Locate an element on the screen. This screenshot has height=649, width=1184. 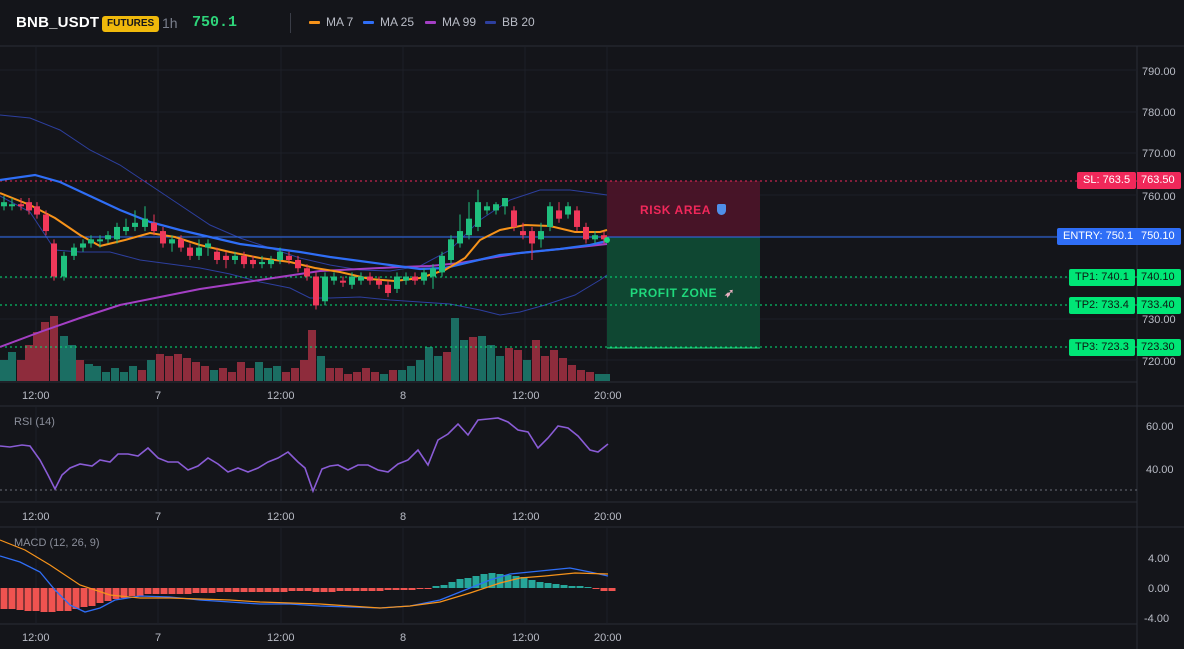
price-axis-label: 780.00 is located at coordinates (1159, 113).